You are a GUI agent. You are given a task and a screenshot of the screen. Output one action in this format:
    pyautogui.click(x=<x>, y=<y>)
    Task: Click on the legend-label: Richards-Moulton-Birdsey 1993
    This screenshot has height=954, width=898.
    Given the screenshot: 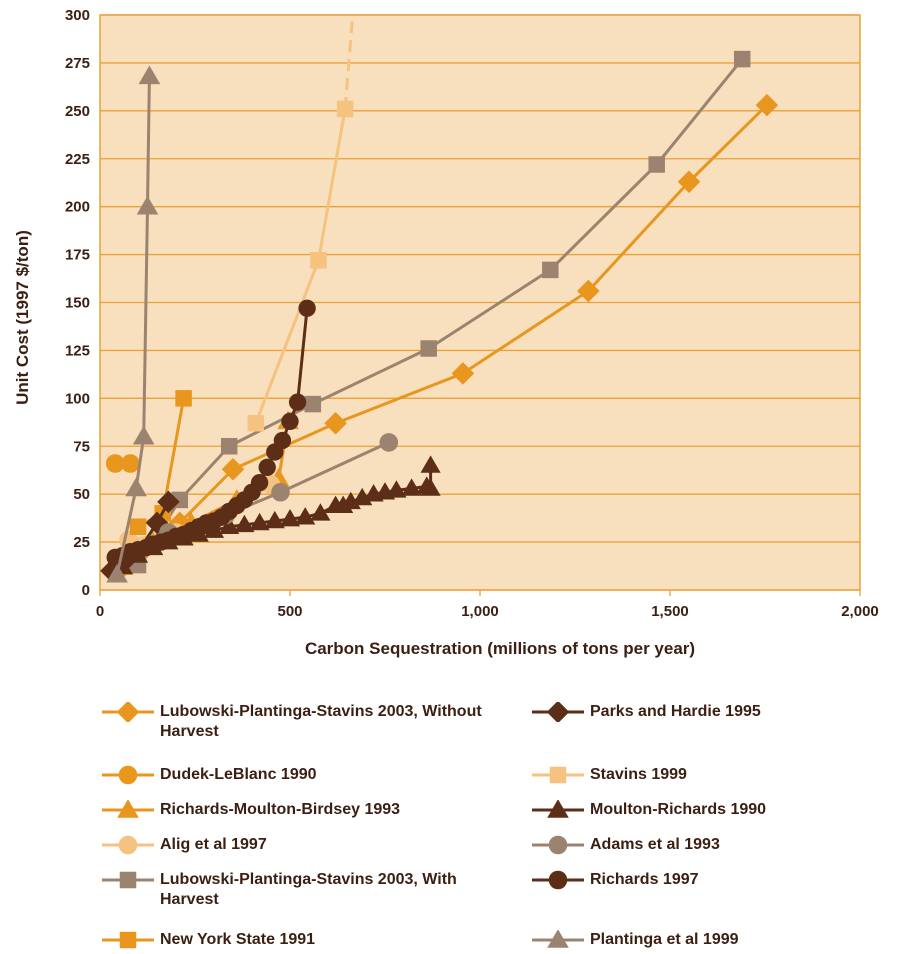 What is the action you would take?
    pyautogui.click(x=280, y=809)
    